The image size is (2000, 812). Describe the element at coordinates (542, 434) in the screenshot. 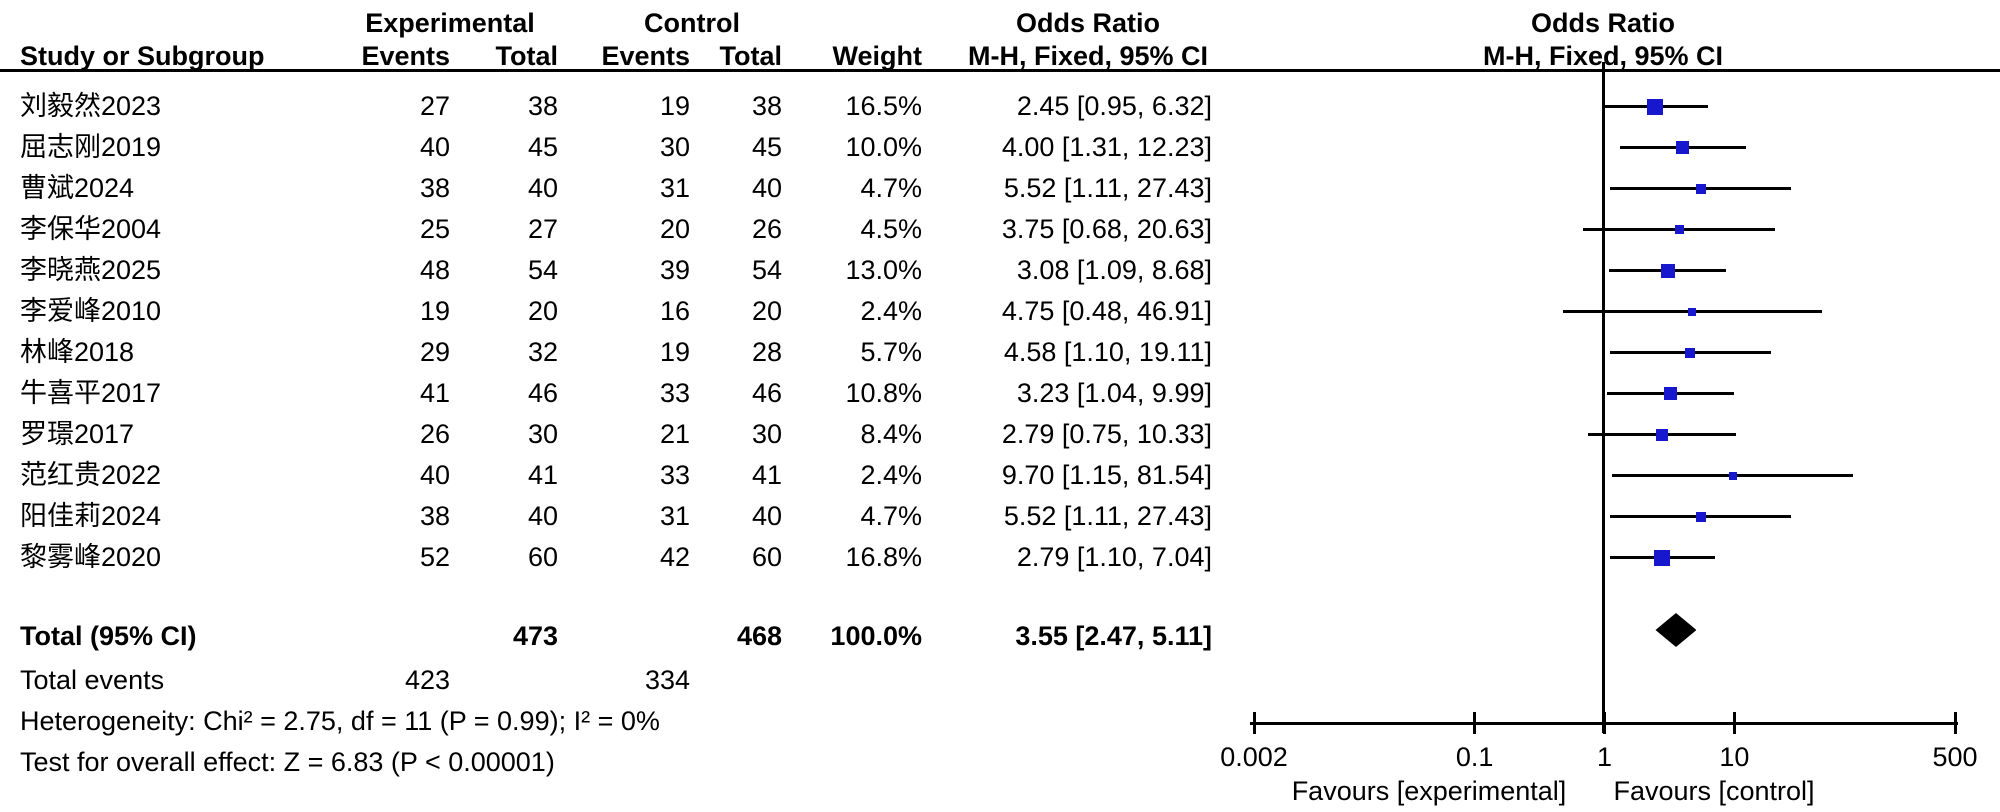

I see `exp-total-cell: 30` at that location.